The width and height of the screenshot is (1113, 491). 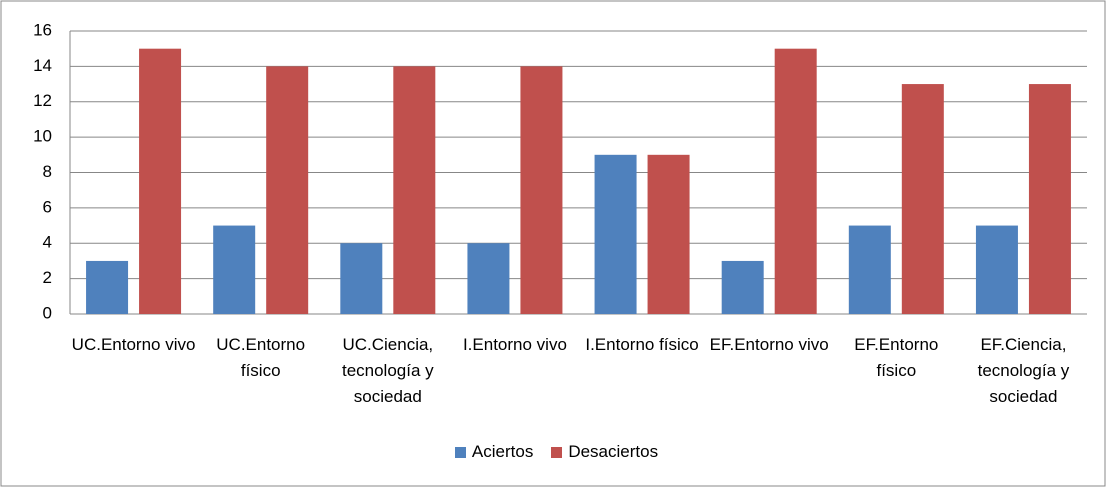 What do you see at coordinates (47, 171) in the screenshot?
I see `y-tick-label: 8` at bounding box center [47, 171].